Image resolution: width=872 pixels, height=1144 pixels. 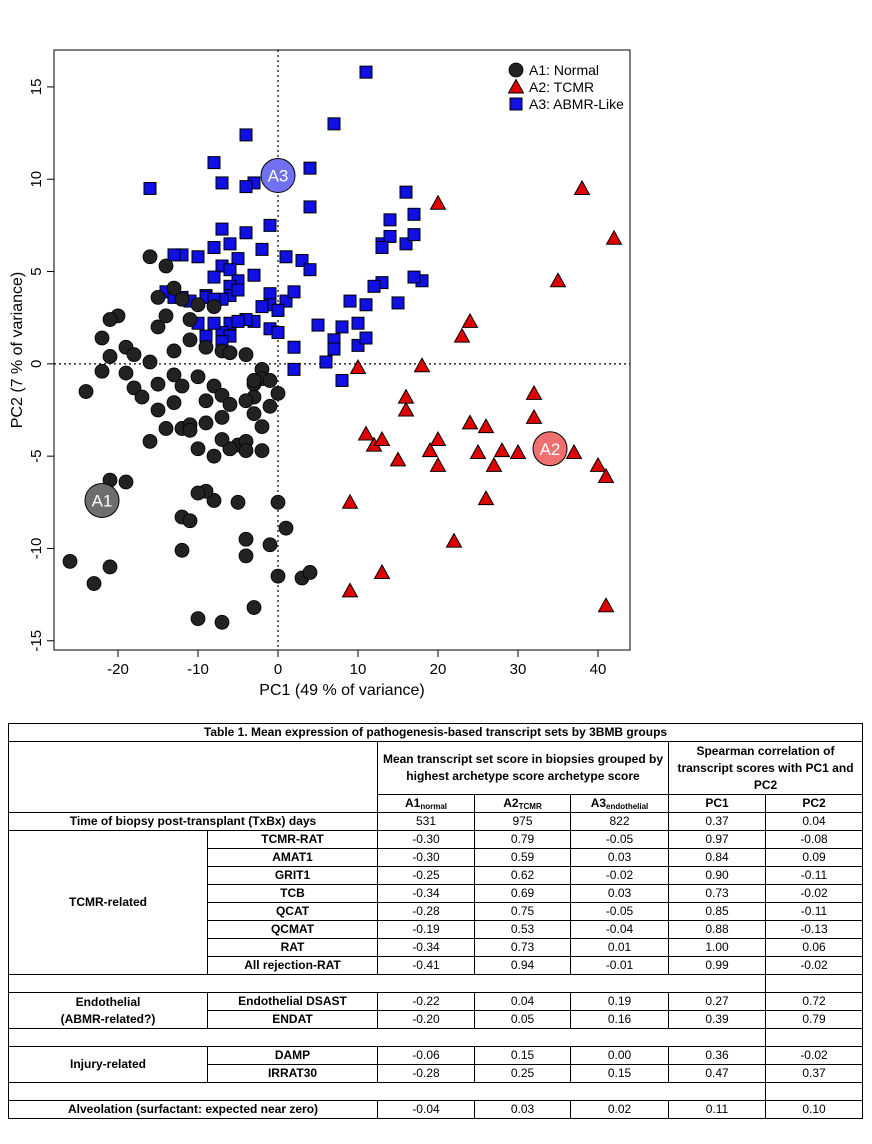 What do you see at coordinates (717, 1073) in the screenshot?
I see `cell-pc1: 0.47` at bounding box center [717, 1073].